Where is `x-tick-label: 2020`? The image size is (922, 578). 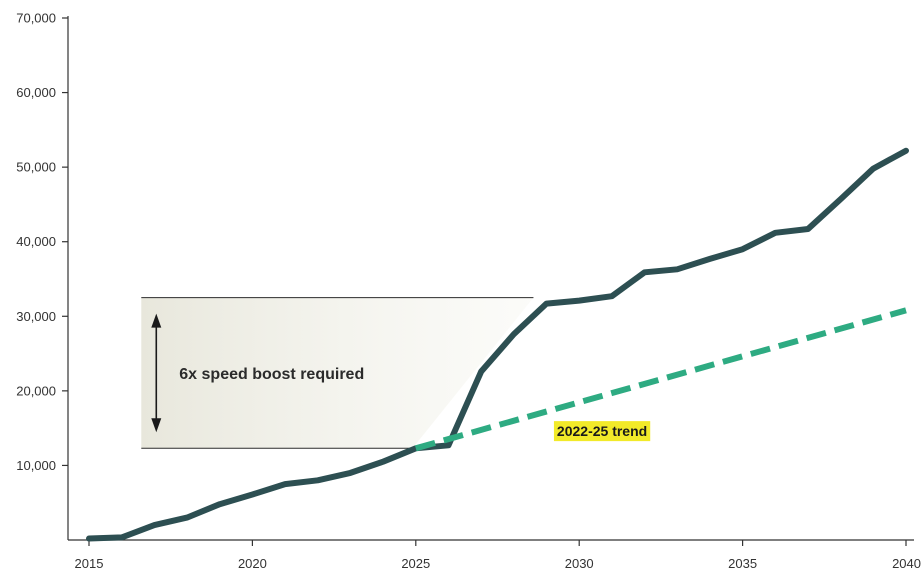 x-tick-label: 2020 is located at coordinates (252, 563).